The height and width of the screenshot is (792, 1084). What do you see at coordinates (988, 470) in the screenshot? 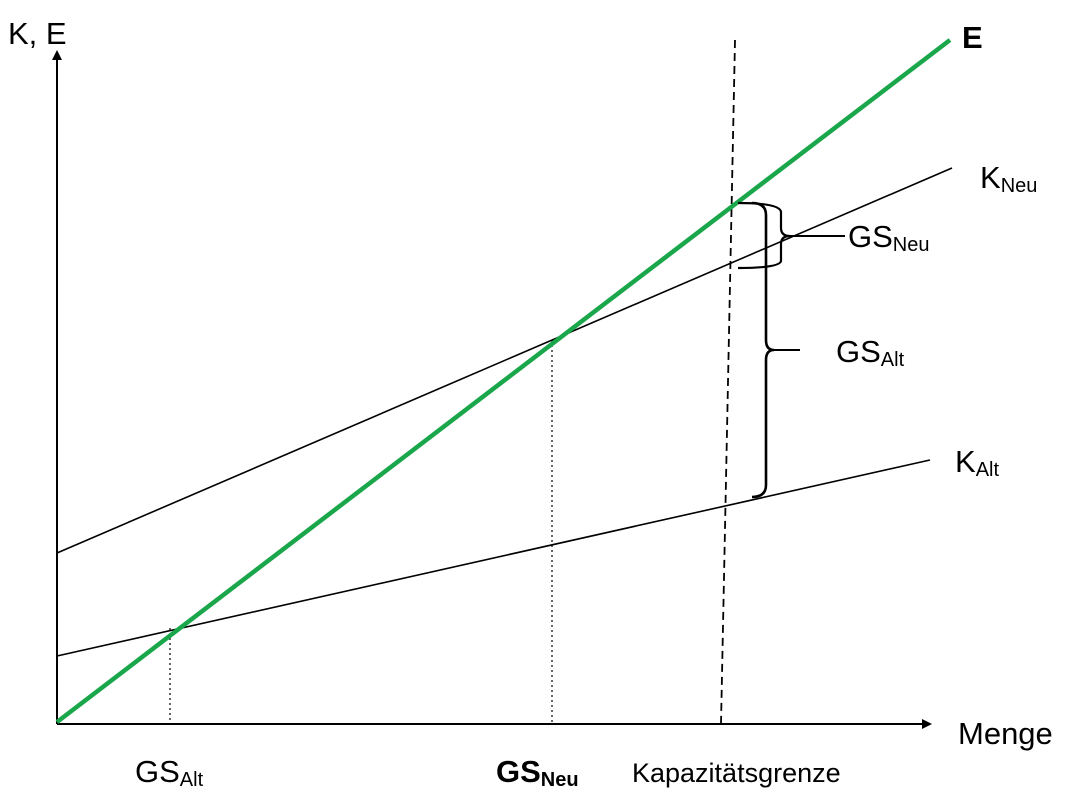
I see `k-alt-label-sub: Alt` at bounding box center [988, 470].